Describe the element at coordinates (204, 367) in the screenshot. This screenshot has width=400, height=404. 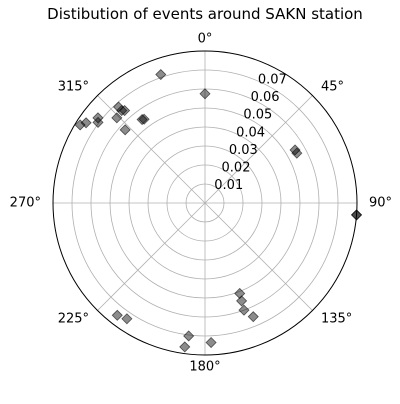
I see `theta-tick-label-4: 180°` at that location.